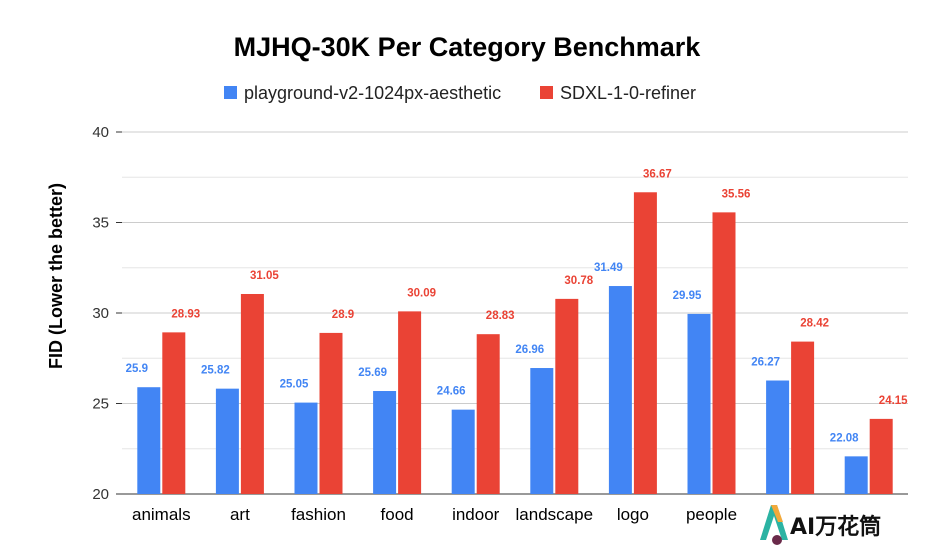 This screenshot has height=552, width=935. What do you see at coordinates (687, 296) in the screenshot?
I see `data-label: 29.95` at bounding box center [687, 296].